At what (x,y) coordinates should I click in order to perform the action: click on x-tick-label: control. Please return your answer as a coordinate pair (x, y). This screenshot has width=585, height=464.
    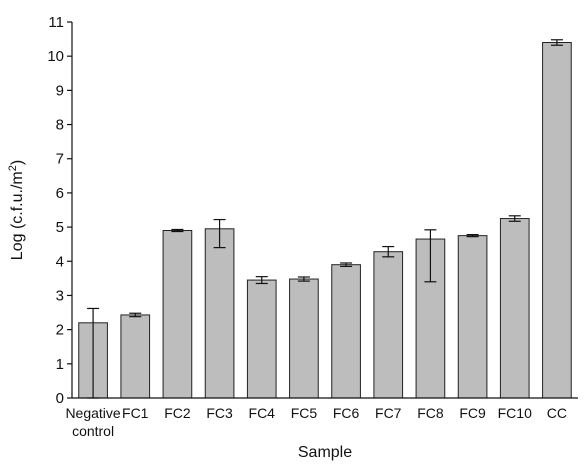
    Looking at the image, I should click on (93, 431).